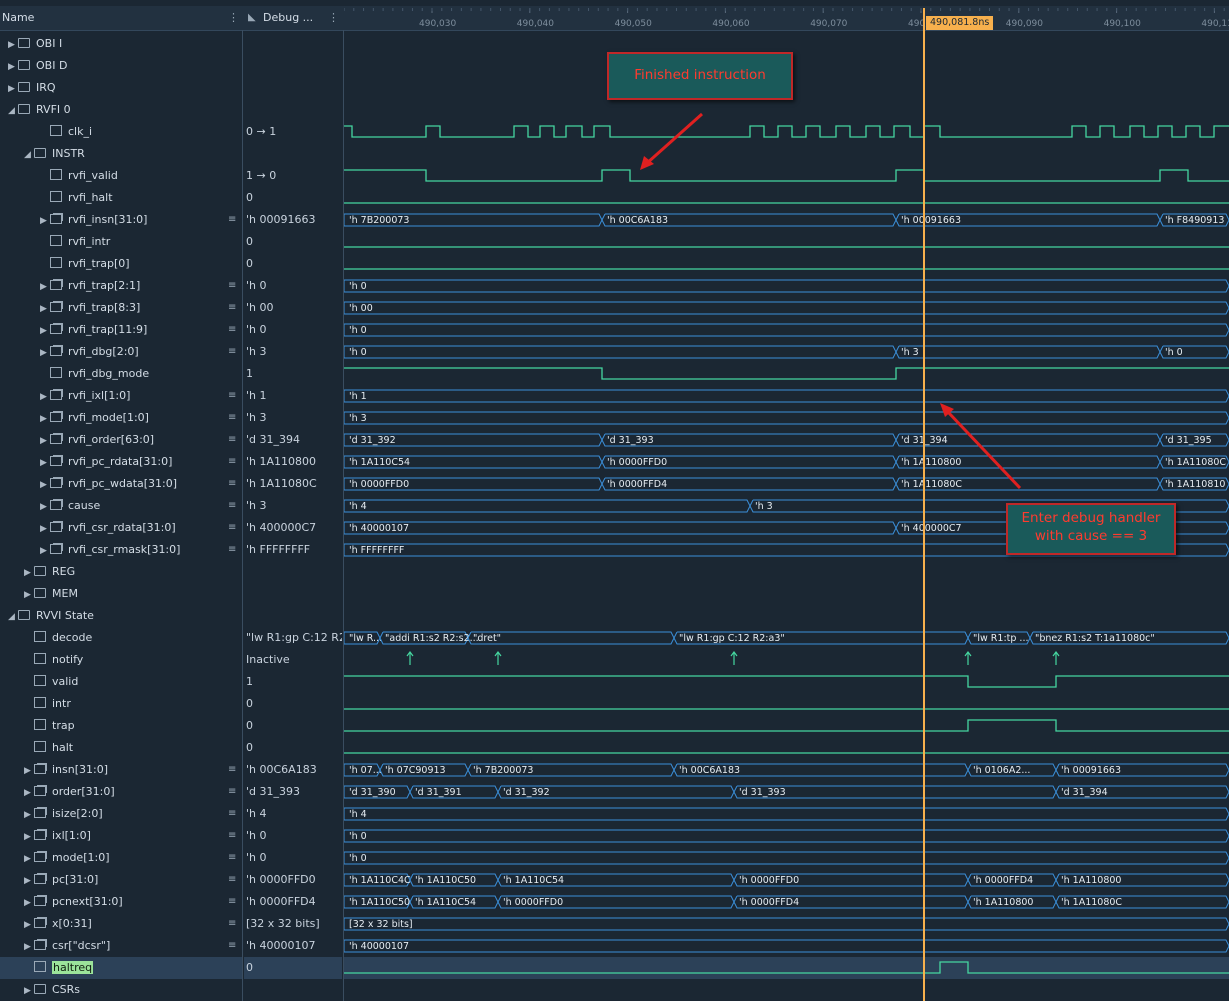 The height and width of the screenshot is (1001, 1229). I want to click on waveform-valid, so click(786, 681).